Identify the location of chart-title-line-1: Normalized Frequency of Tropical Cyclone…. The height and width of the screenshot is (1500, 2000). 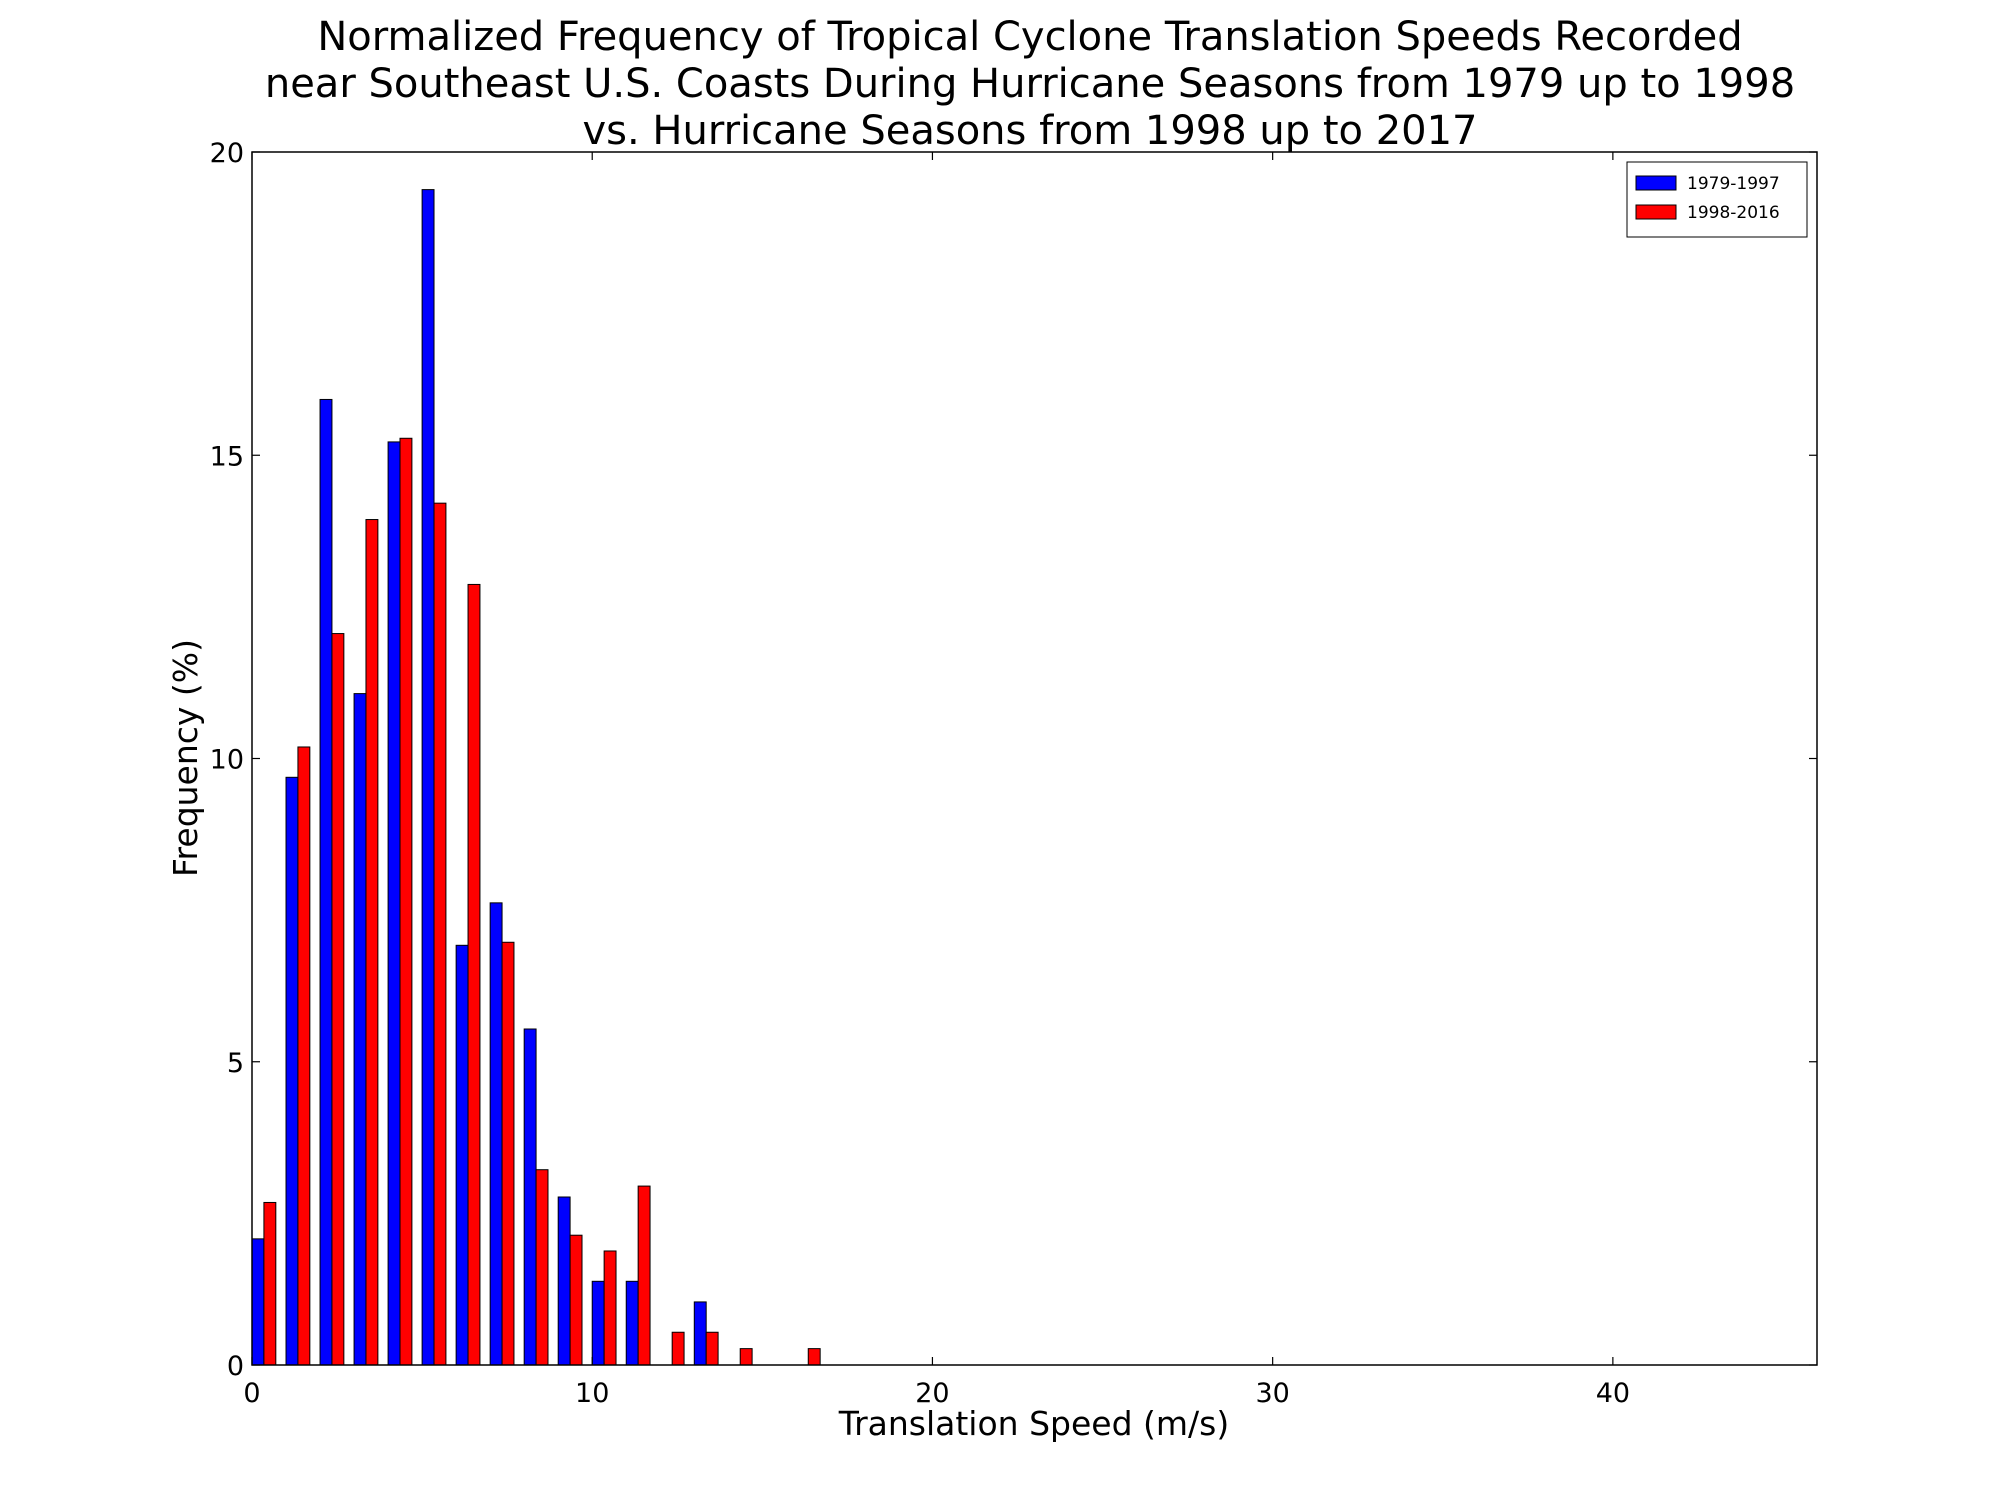
(1029, 37).